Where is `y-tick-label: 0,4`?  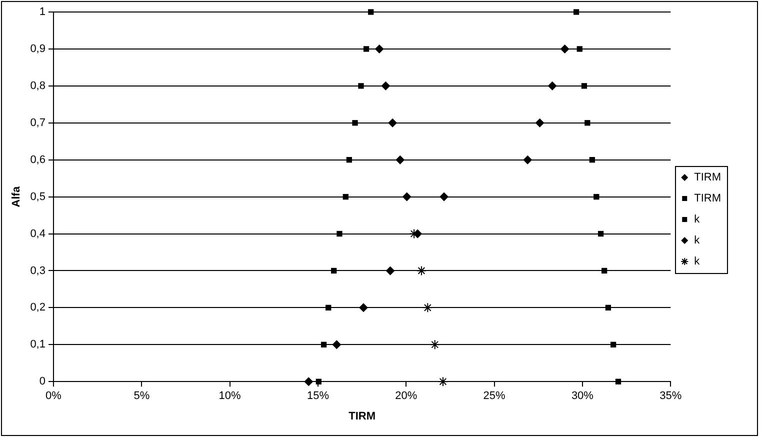 y-tick-label: 0,4 is located at coordinates (38, 234).